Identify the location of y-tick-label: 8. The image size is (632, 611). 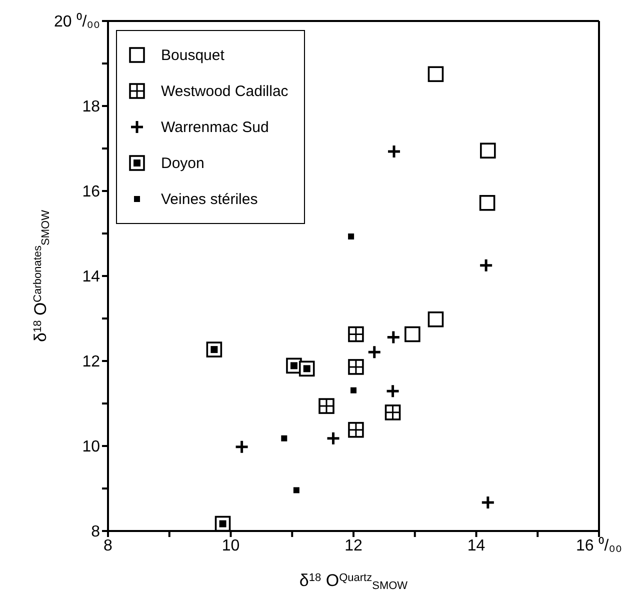
(95, 532).